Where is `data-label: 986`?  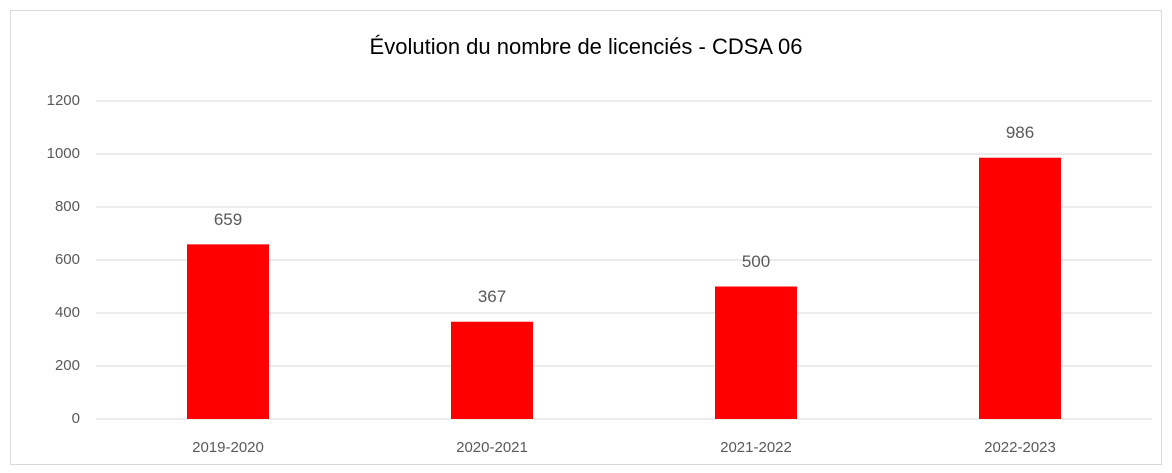
data-label: 986 is located at coordinates (1020, 132).